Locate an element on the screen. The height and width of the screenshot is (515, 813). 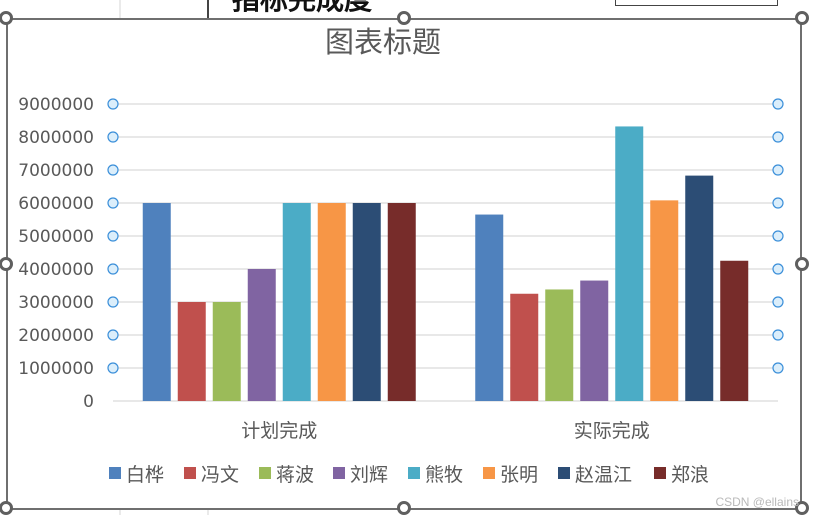
y-tick-label: 8000000 is located at coordinates (56, 138).